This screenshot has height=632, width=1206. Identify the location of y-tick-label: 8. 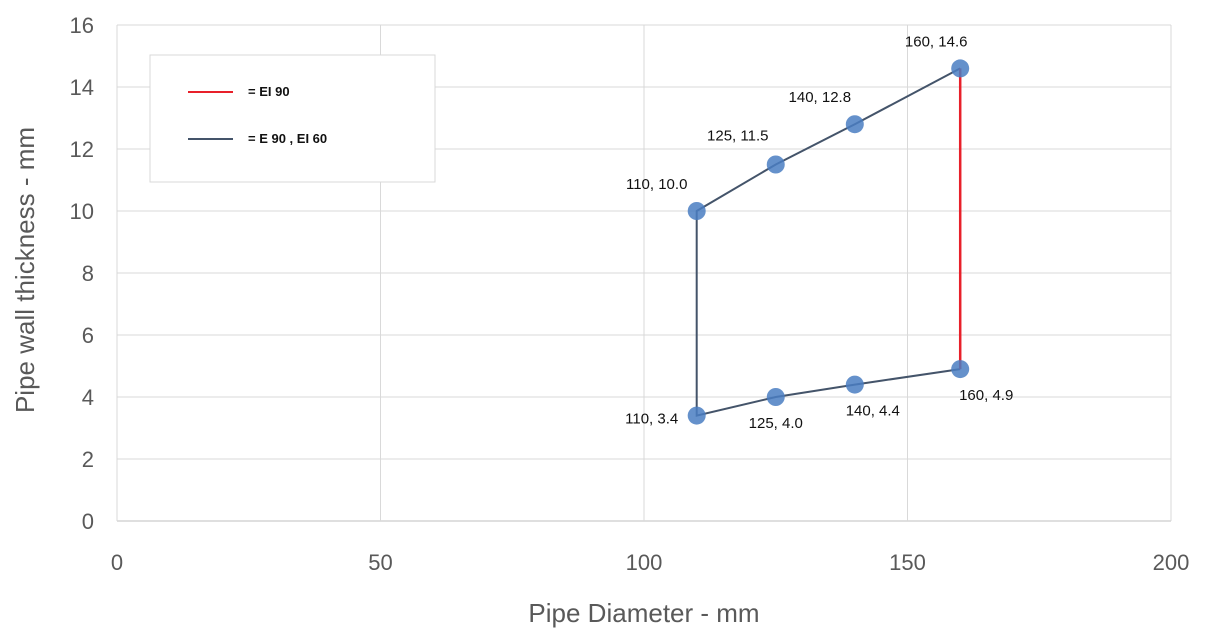
(88, 273).